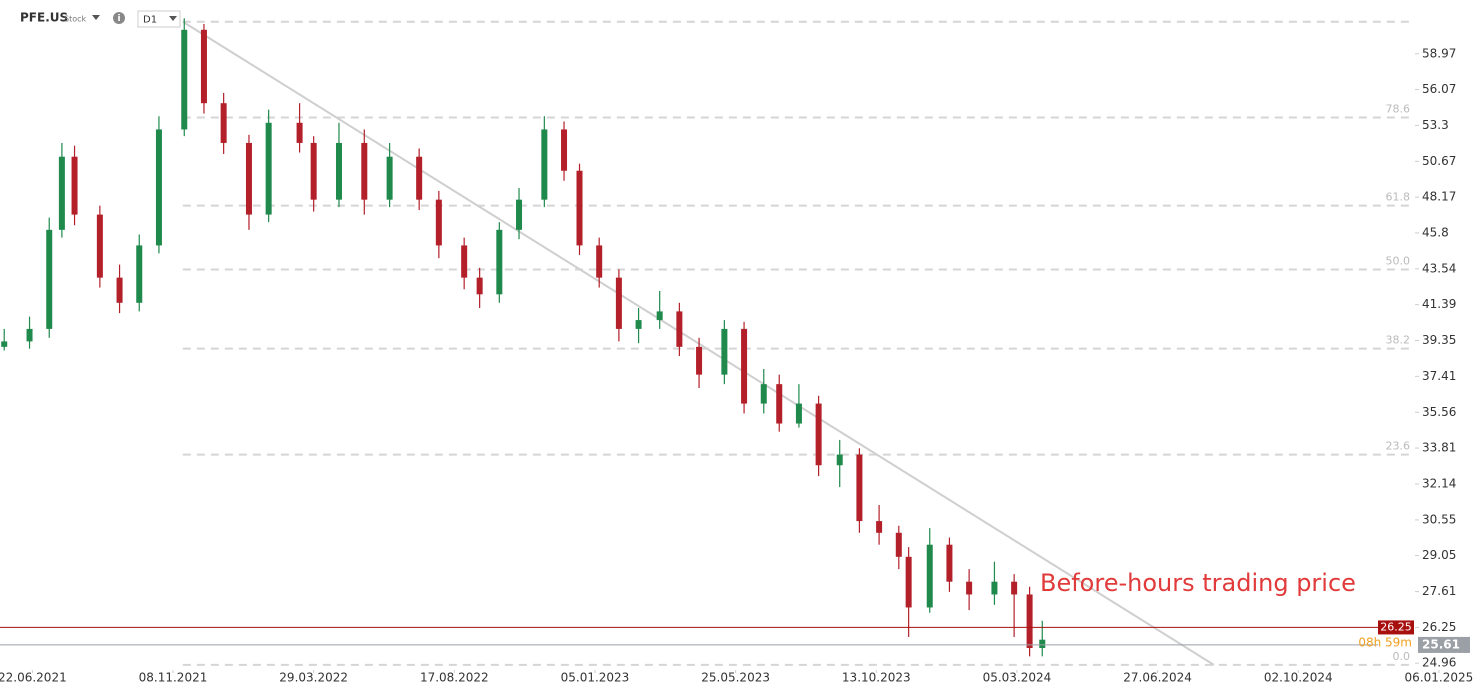  Describe the element at coordinates (119, 18) in the screenshot. I see `info-icon` at that location.